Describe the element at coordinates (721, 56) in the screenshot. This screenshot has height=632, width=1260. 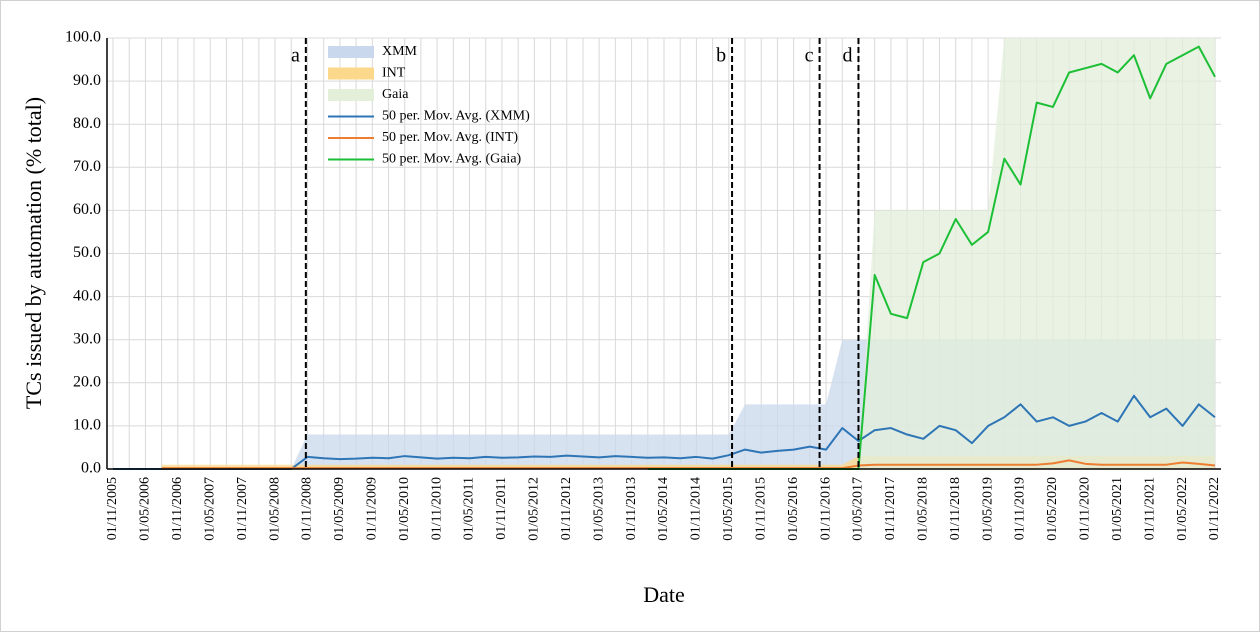
I see `event-label: b` at that location.